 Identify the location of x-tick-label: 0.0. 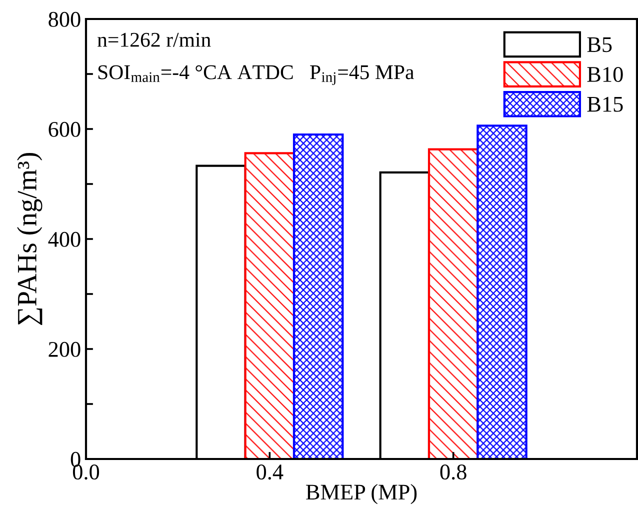
(86, 472).